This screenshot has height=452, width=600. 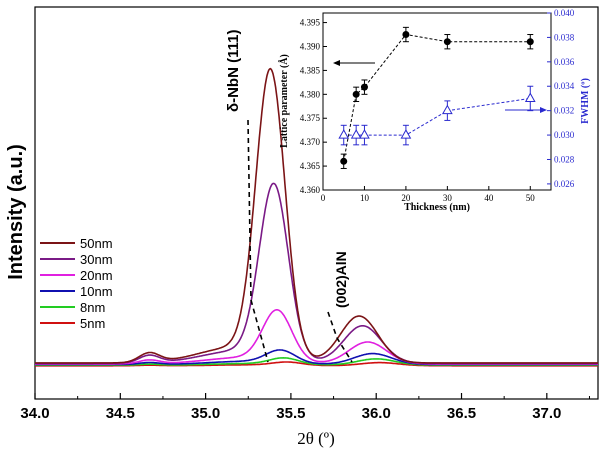 I want to click on right-axis-arrow, so click(x=526, y=110).